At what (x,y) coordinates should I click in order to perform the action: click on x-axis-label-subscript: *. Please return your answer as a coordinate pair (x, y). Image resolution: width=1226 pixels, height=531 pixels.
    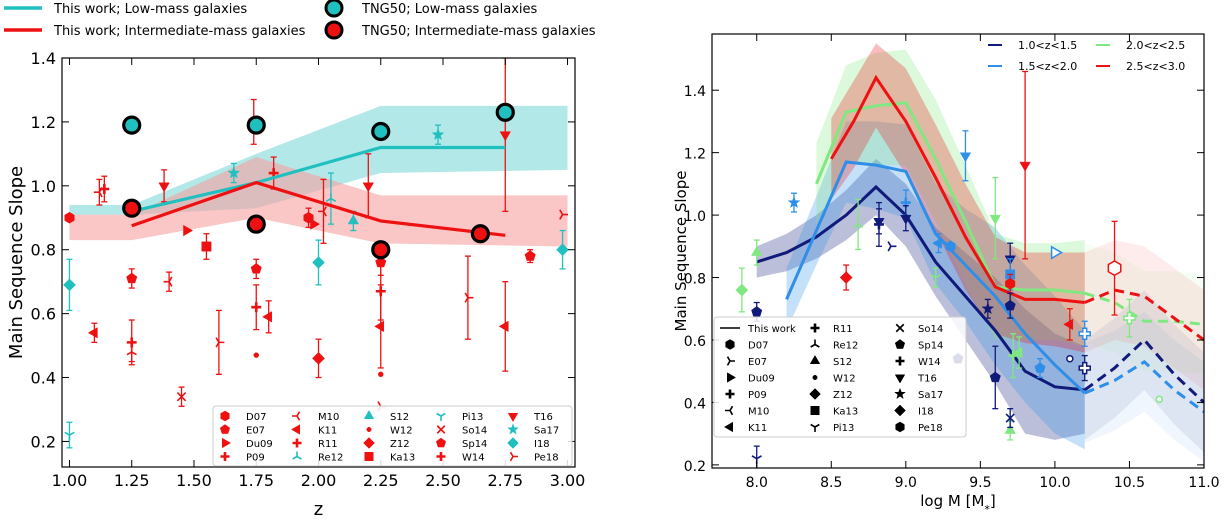
    Looking at the image, I should click on (987, 509).